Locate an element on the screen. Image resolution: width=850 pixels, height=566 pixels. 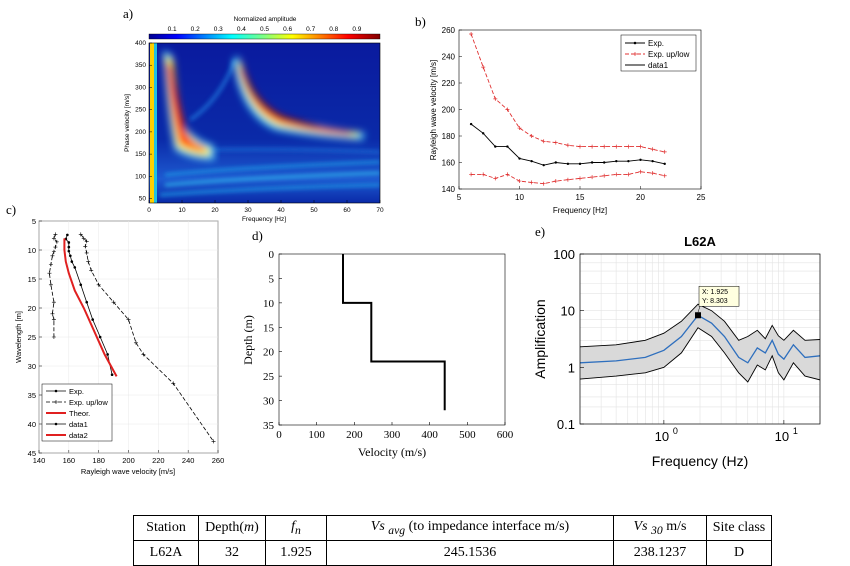
a-y-tick-label: 50 is located at coordinates (143, 199).